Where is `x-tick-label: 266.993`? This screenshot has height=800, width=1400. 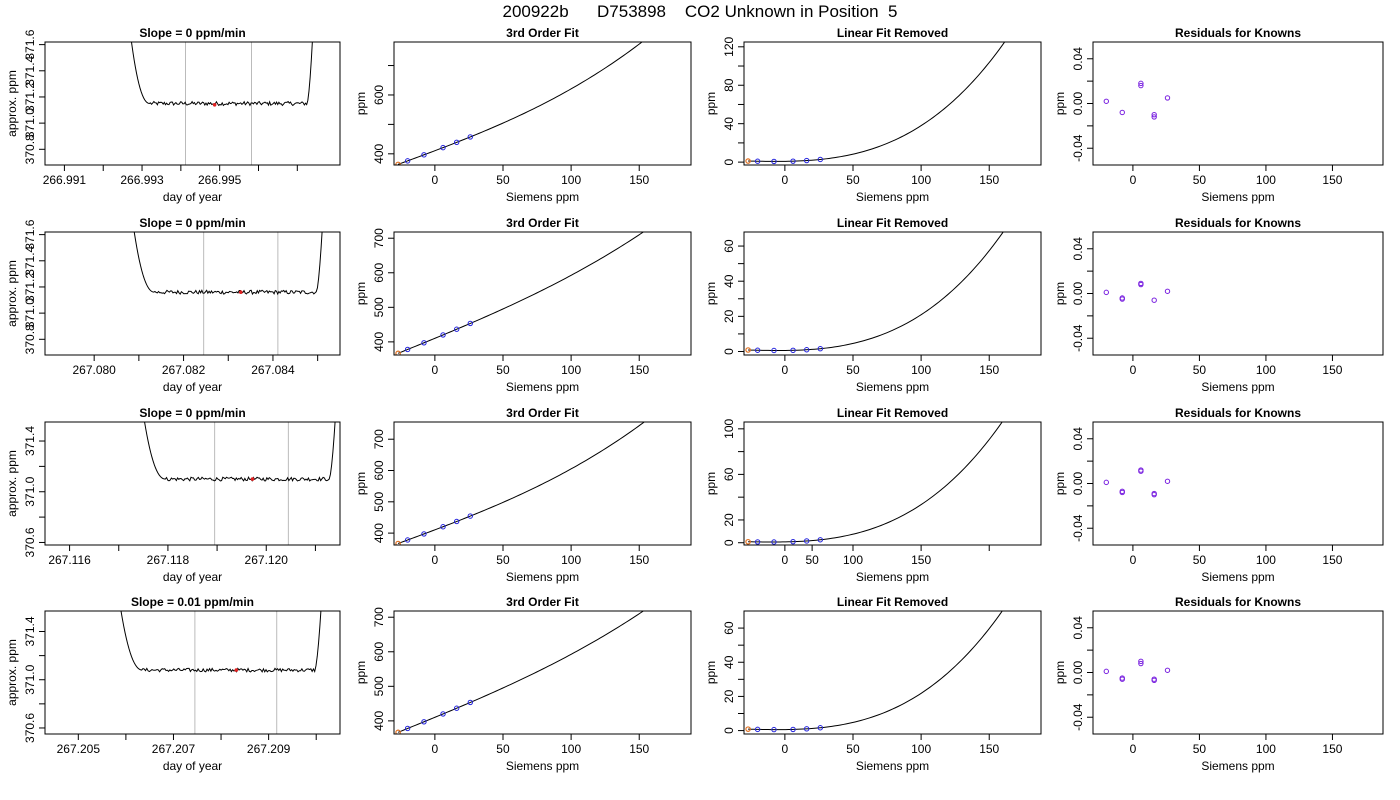
x-tick-label: 266.993 is located at coordinates (142, 180).